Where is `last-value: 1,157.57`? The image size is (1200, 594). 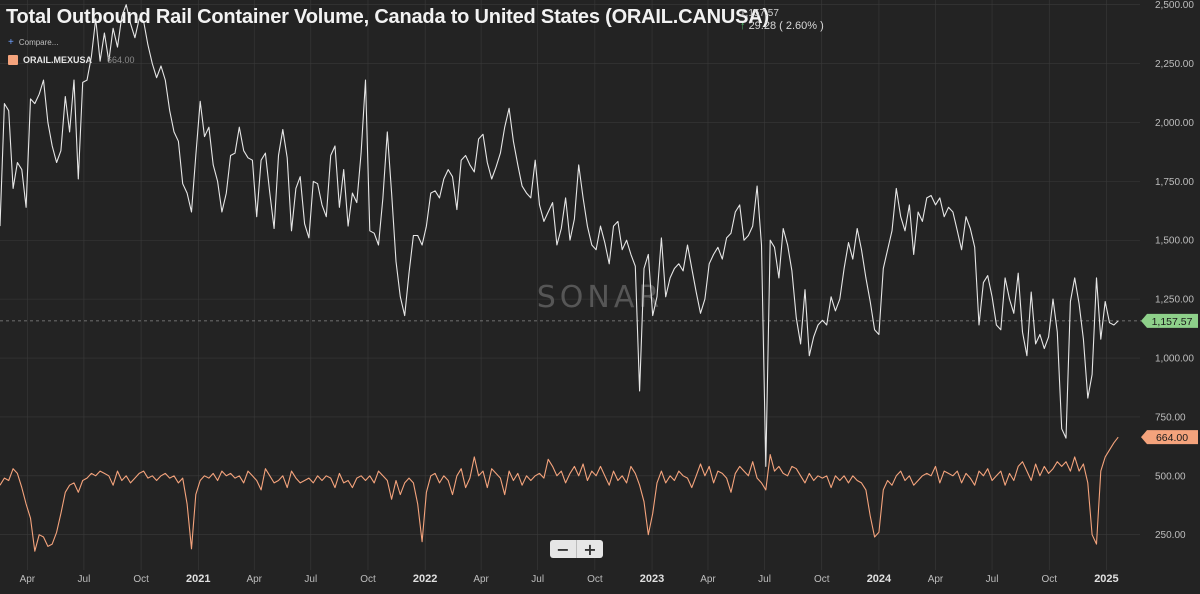
last-value: 1,157.57 is located at coordinates (759, 13).